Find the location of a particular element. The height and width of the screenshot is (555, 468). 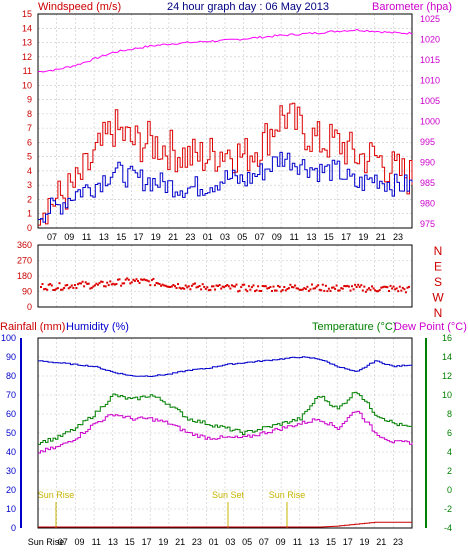

rainfall-axis-label: Rainfall (mm) is located at coordinates (32, 327).